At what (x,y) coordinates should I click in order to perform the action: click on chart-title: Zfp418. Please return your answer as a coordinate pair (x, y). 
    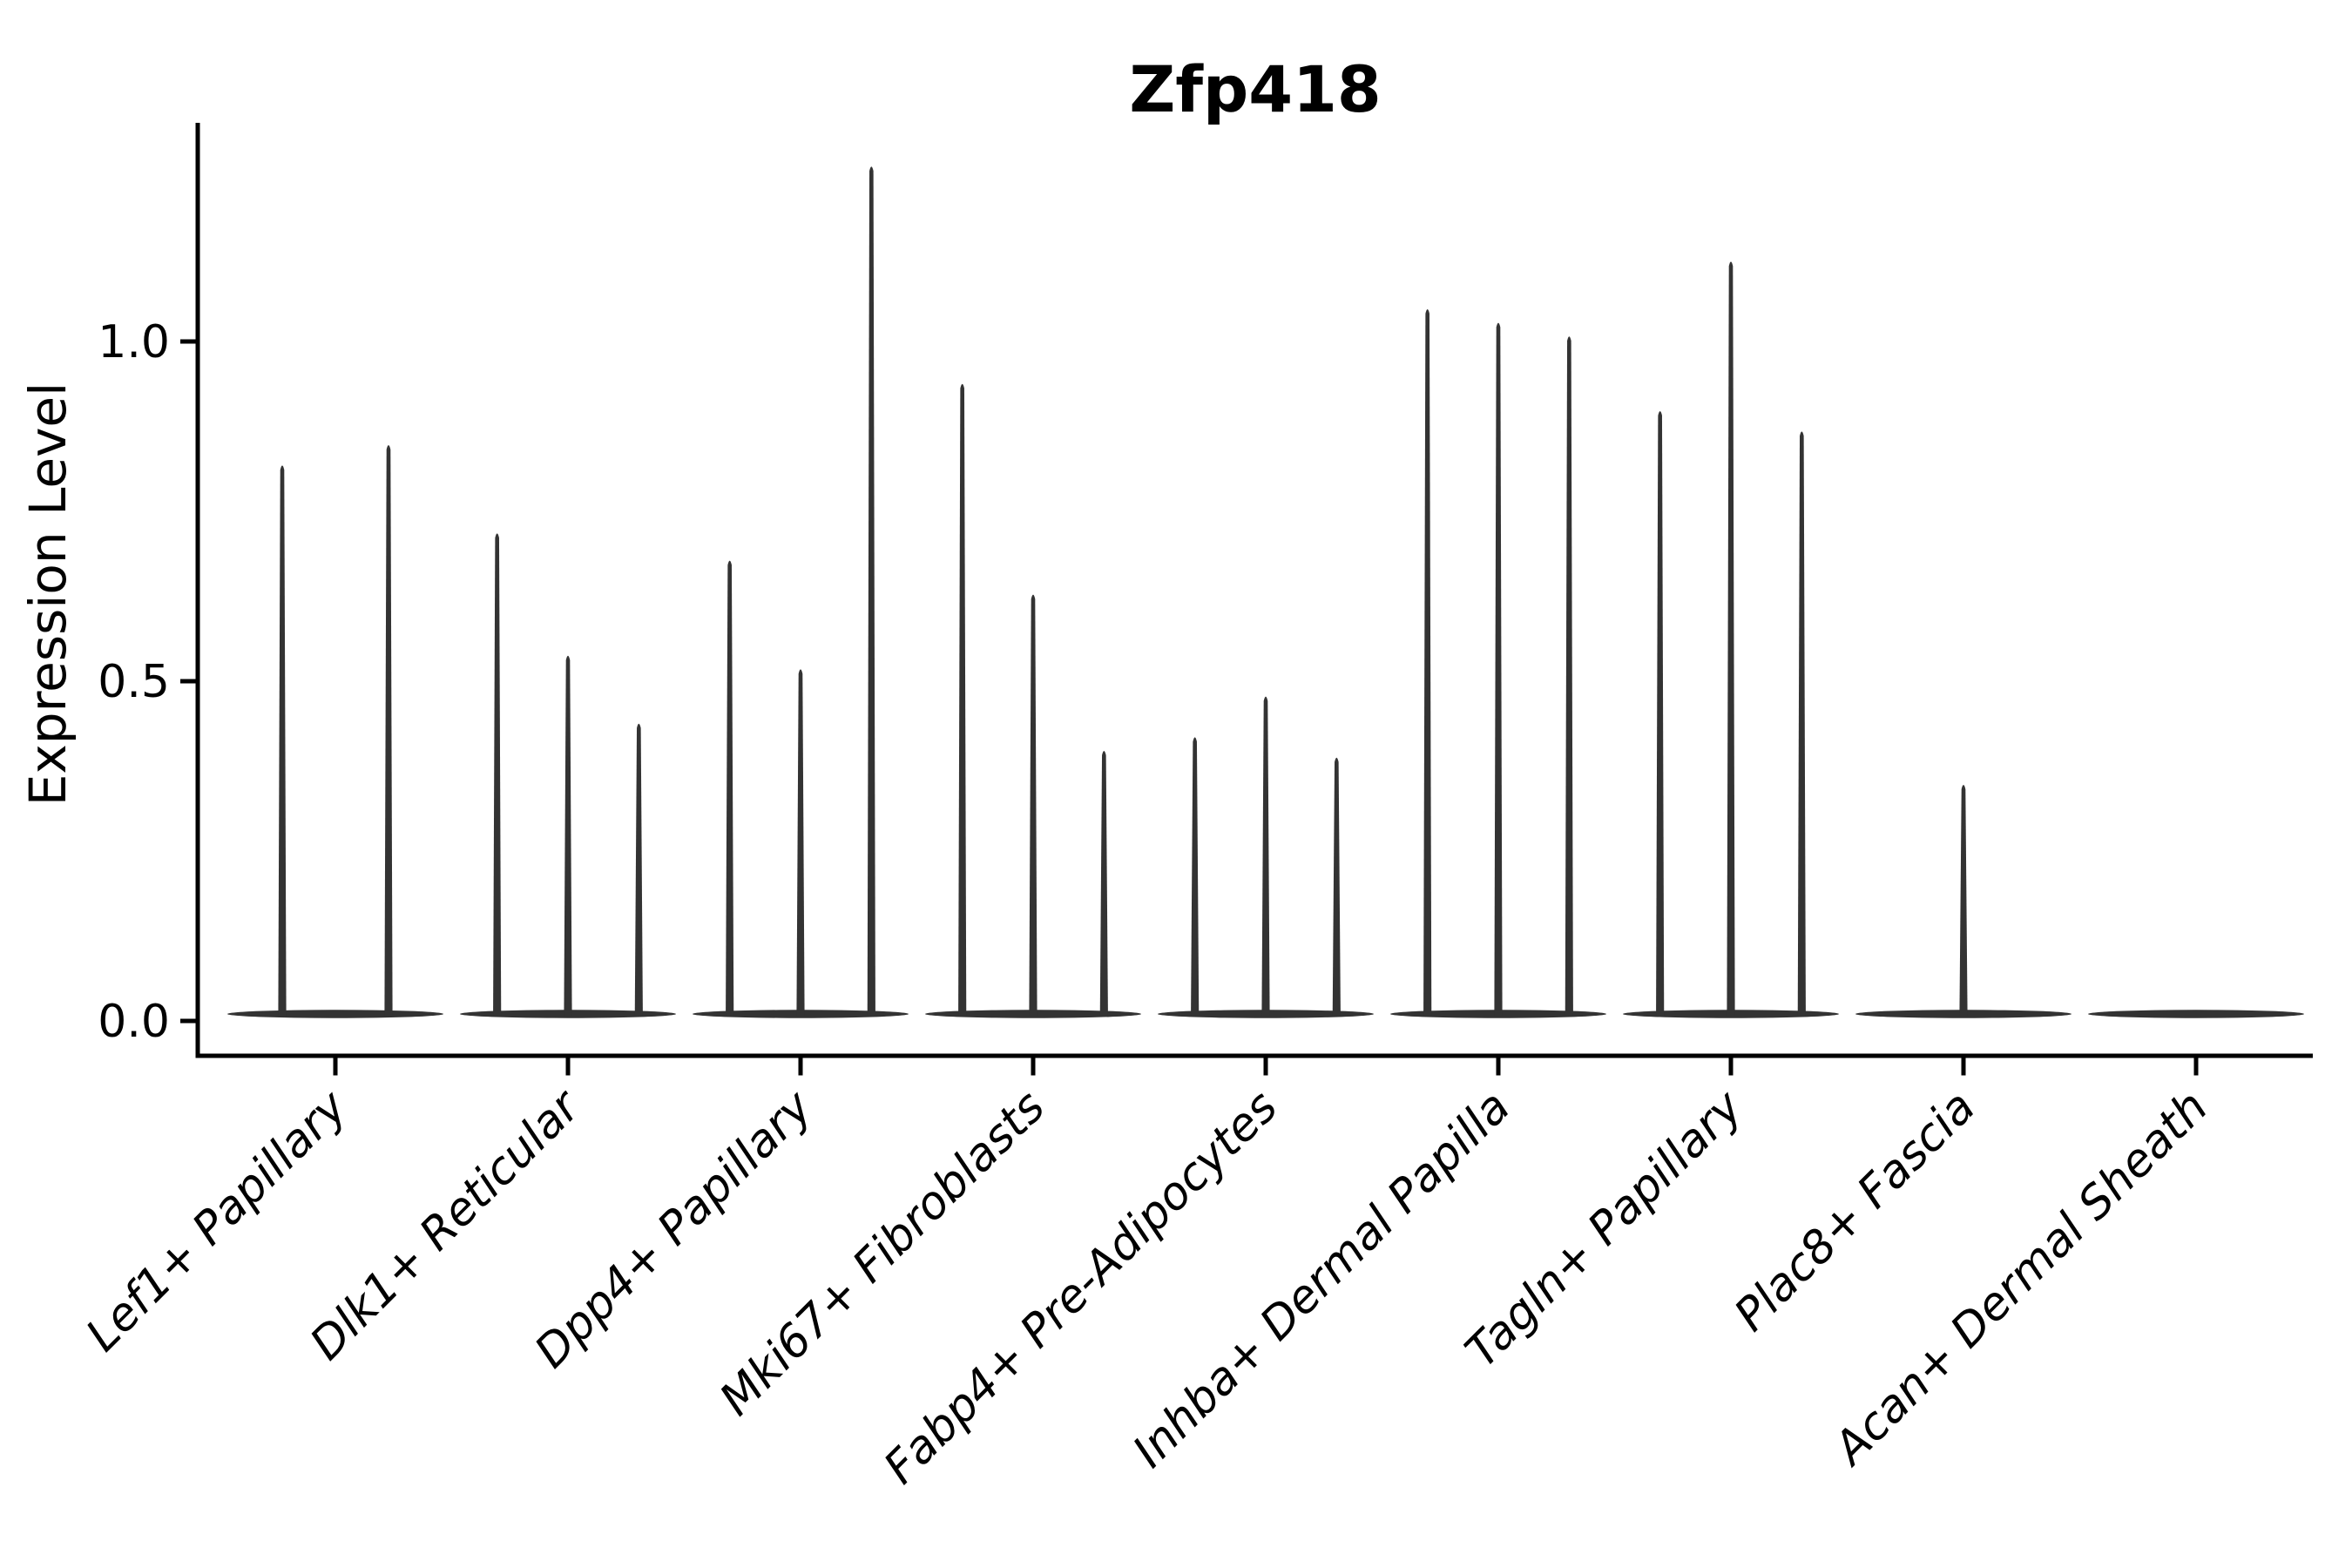
    Looking at the image, I should click on (1255, 90).